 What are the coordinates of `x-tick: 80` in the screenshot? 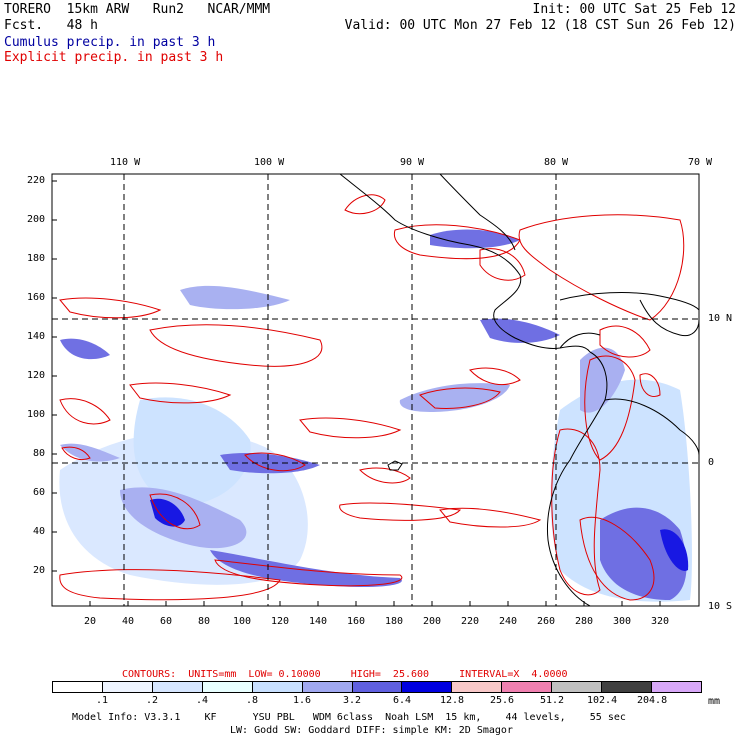 It's located at (204, 621).